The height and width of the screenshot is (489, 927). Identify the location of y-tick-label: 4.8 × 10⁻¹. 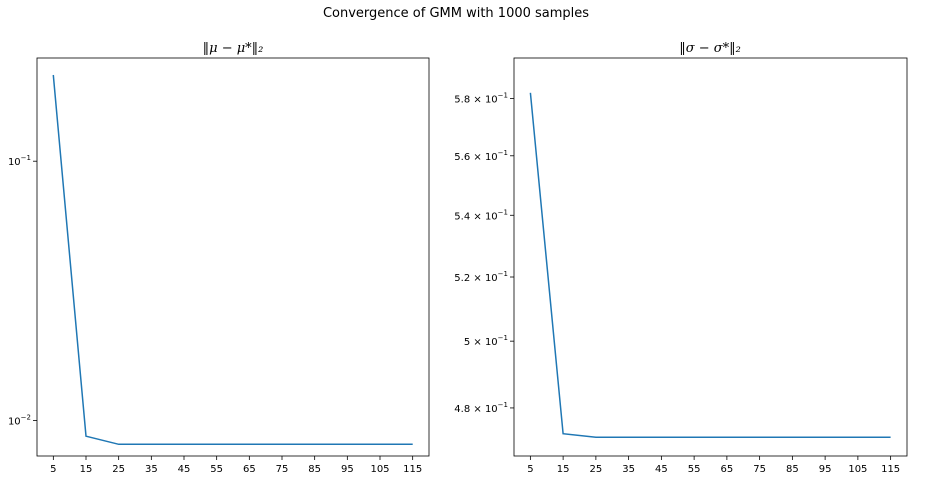
(481, 408).